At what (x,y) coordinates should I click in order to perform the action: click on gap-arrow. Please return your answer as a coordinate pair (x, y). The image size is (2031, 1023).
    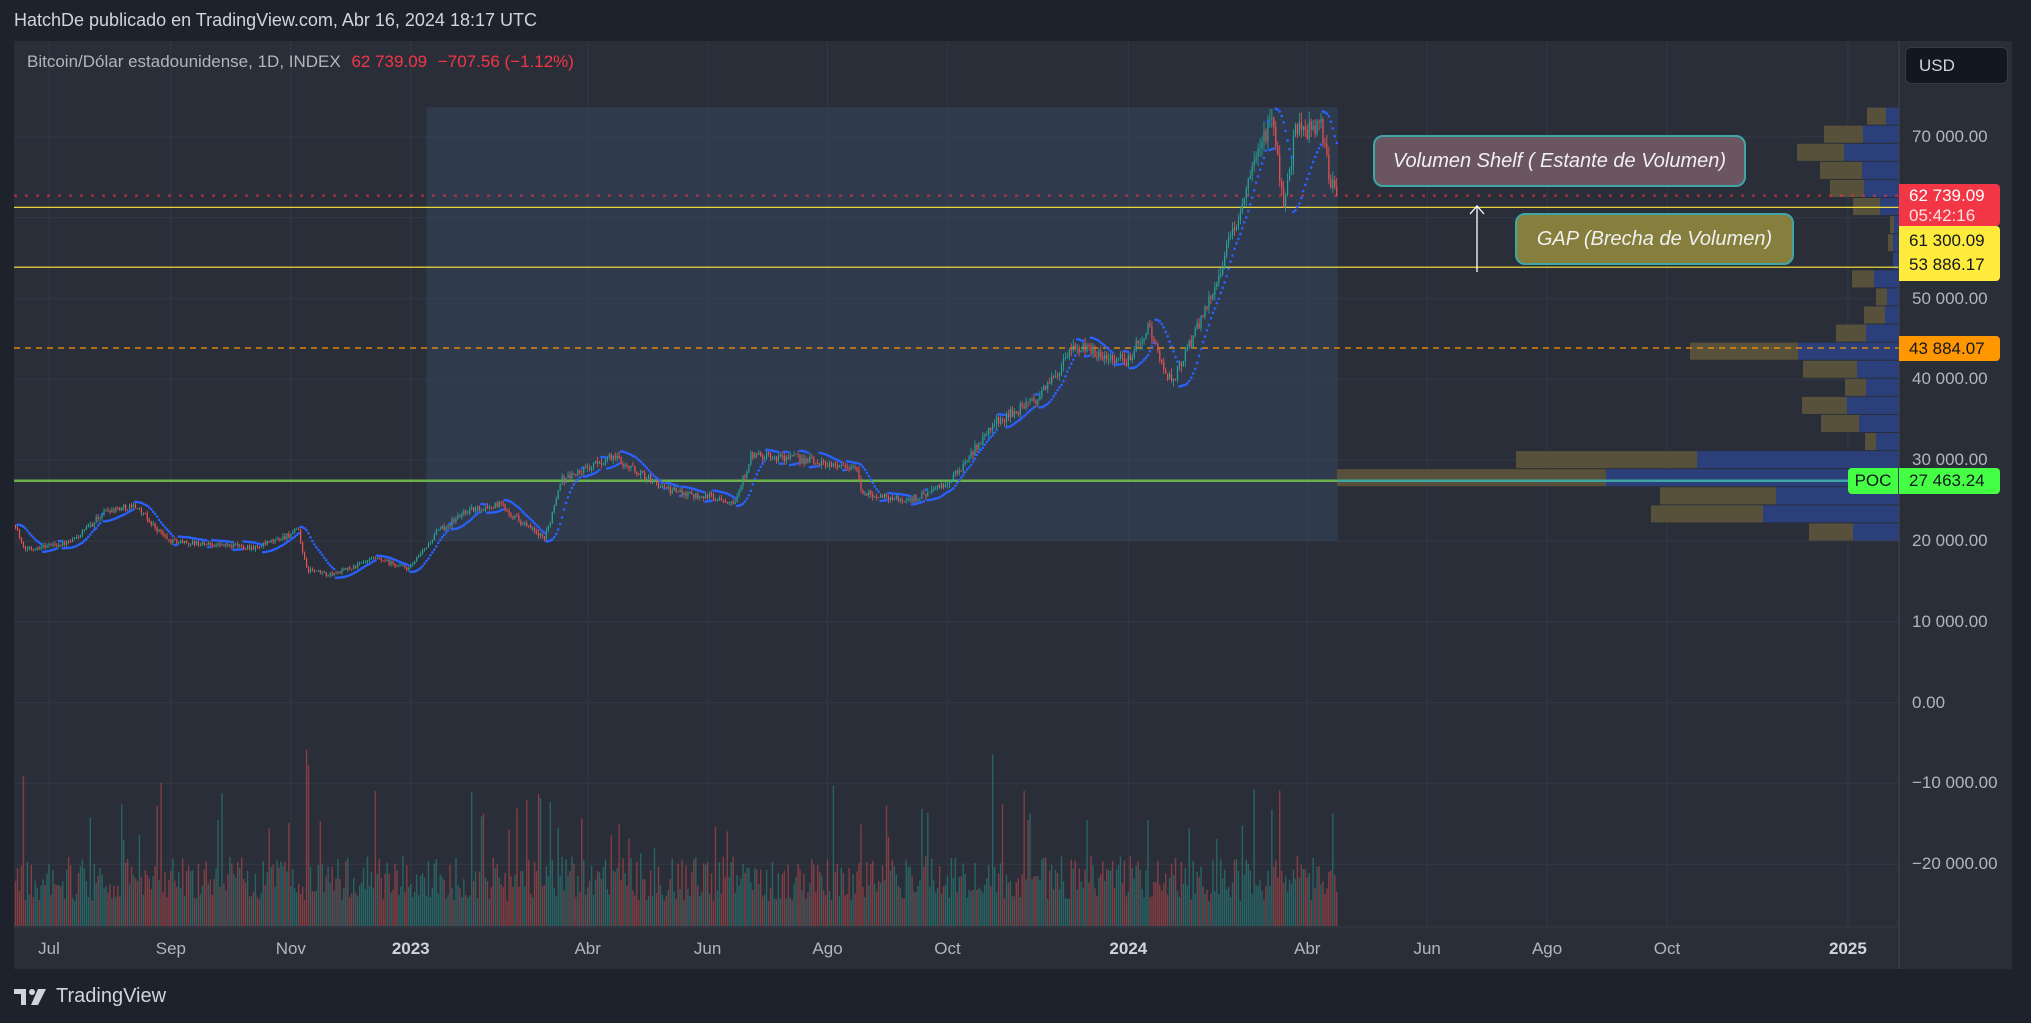
    Looking at the image, I should click on (1477, 238).